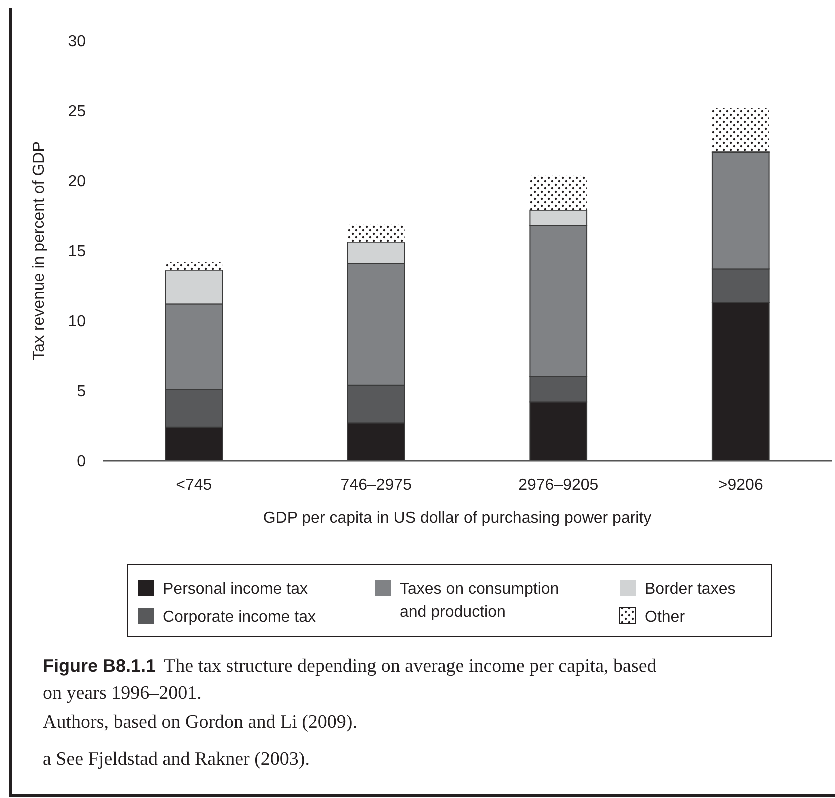  What do you see at coordinates (39, 251) in the screenshot?
I see `y-axis-title: Tax revenue in percent of GDP` at bounding box center [39, 251].